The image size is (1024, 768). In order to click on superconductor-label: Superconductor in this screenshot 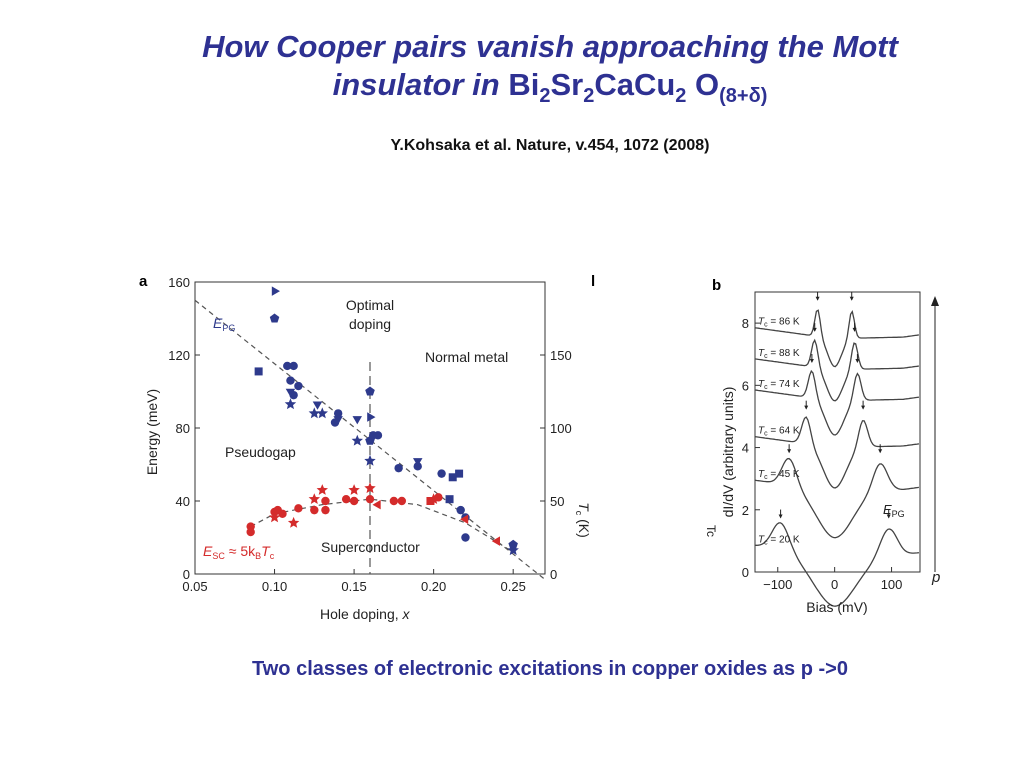, I will do `click(370, 547)`.